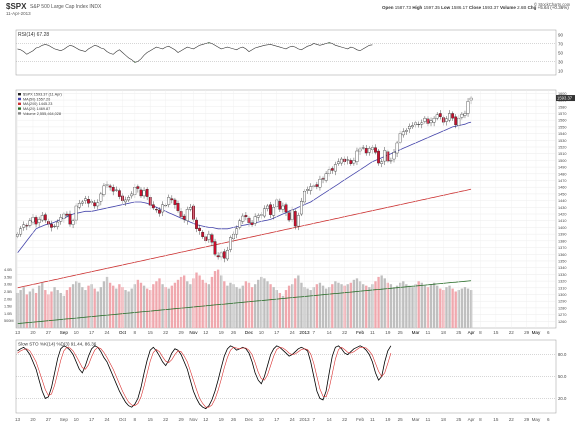  I want to click on x-tick-label: 14, so click(330, 332).